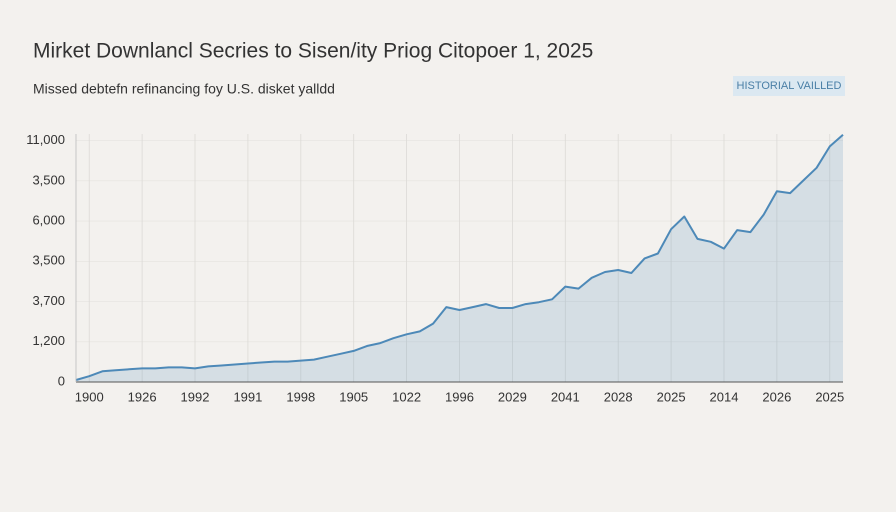 Image resolution: width=896 pixels, height=512 pixels. I want to click on x-tick-label: 2028, so click(618, 396).